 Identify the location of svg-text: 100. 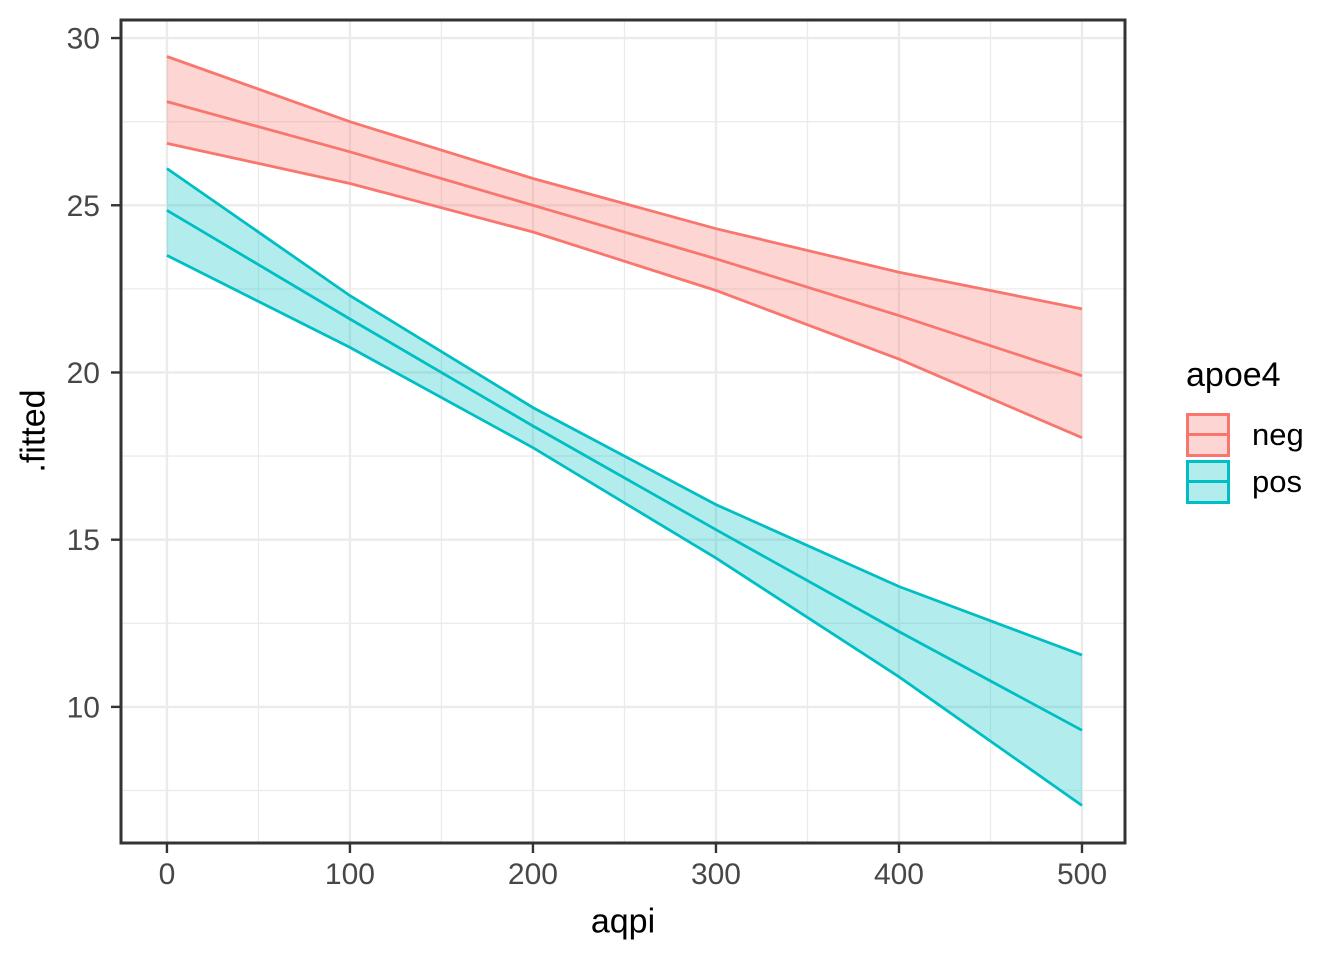
(350, 874).